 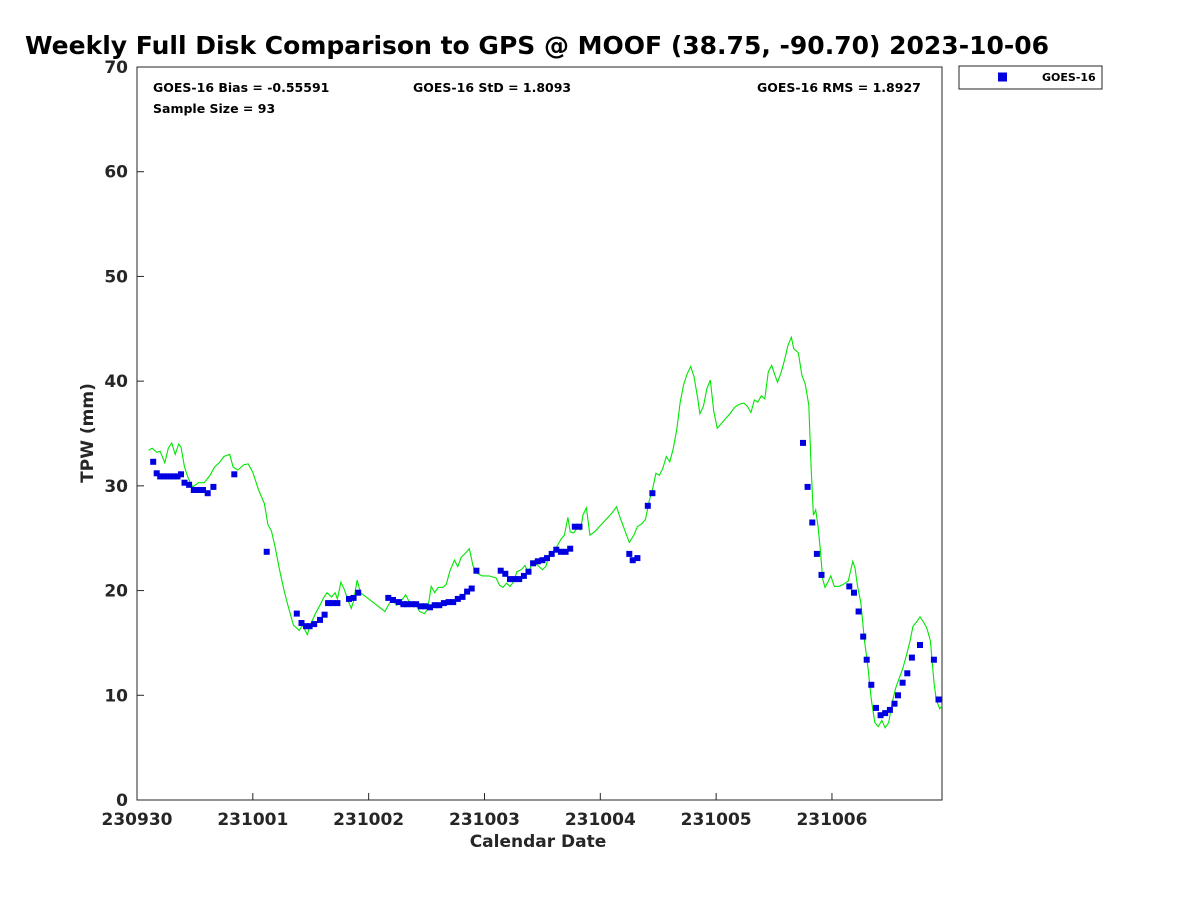 What do you see at coordinates (252, 820) in the screenshot?
I see `x-tick-label: 231001` at bounding box center [252, 820].